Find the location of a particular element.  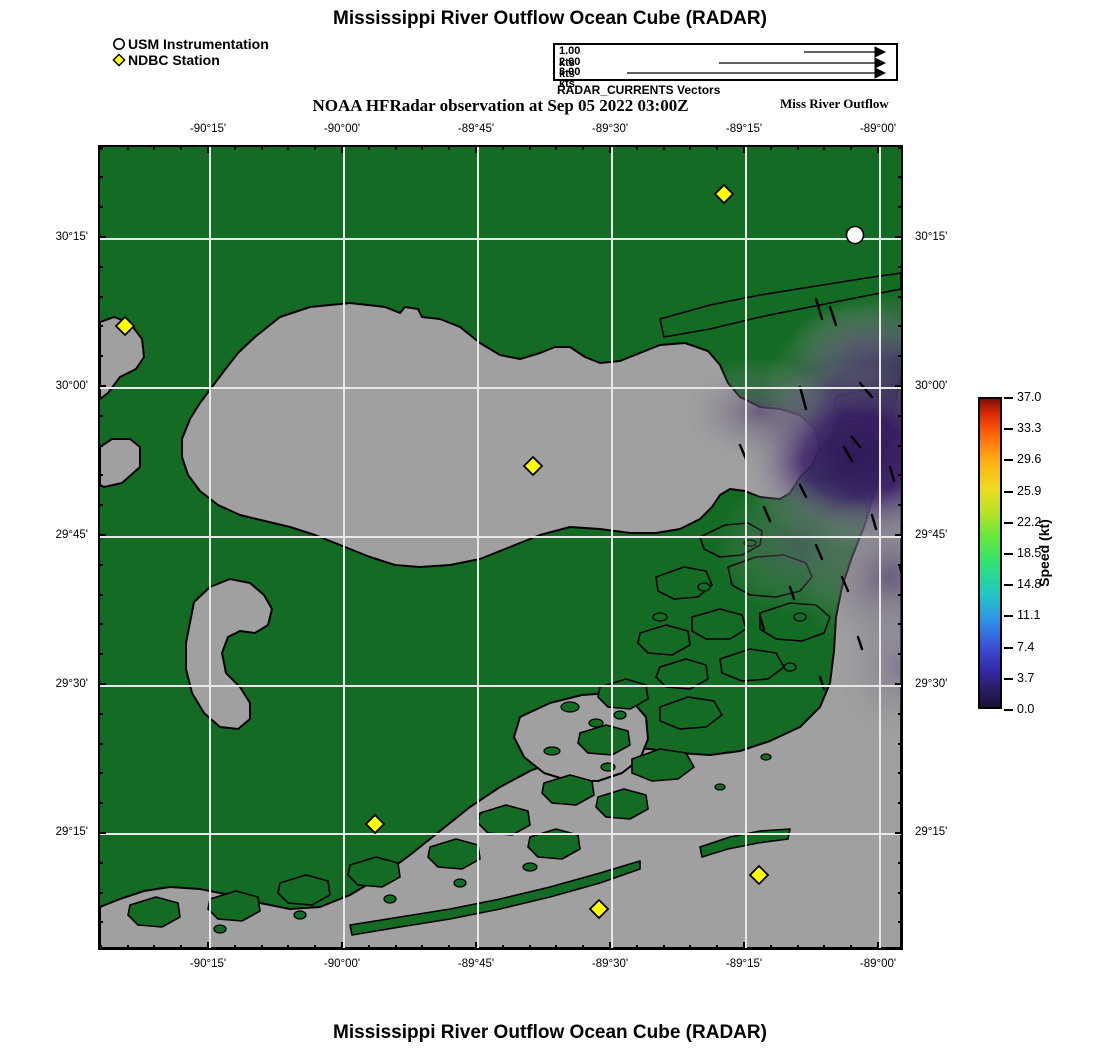

legend-item-ndbc: NDBC Station is located at coordinates (189, 60).